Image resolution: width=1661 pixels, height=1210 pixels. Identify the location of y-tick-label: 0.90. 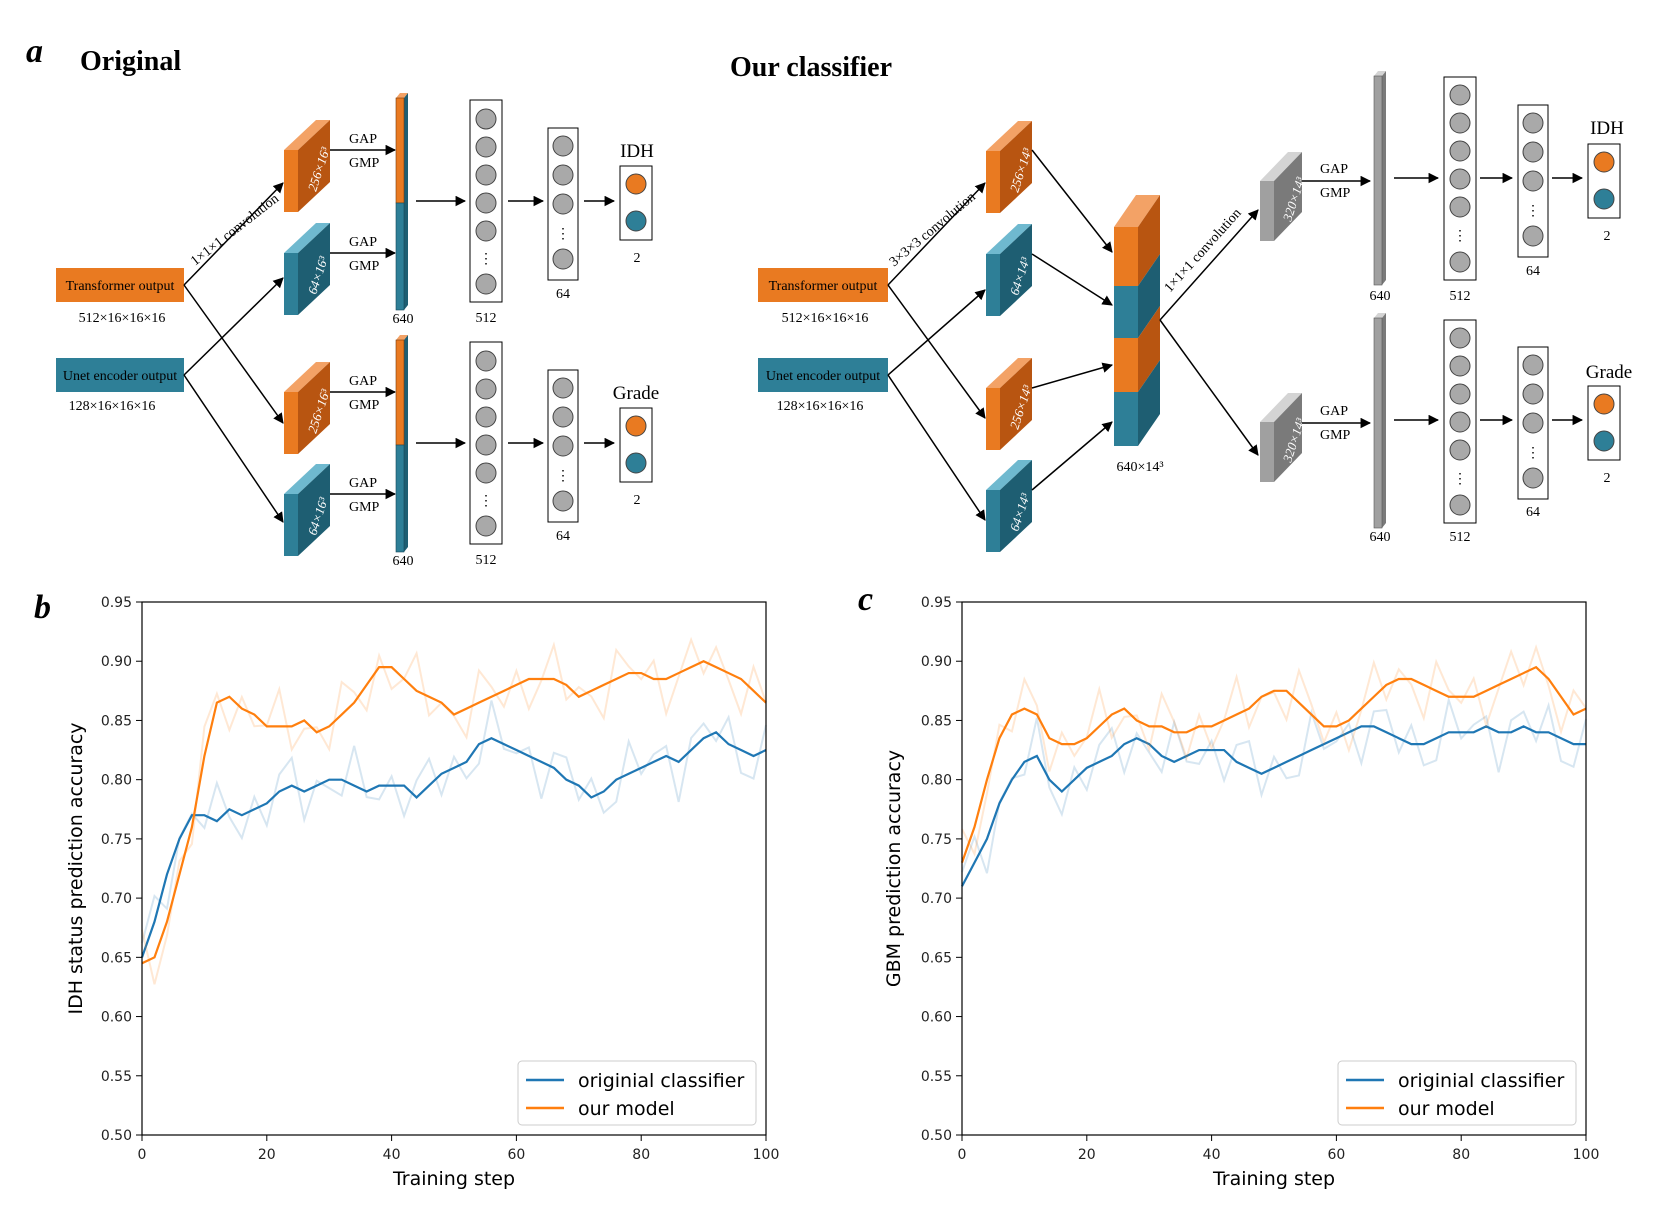
(116, 662).